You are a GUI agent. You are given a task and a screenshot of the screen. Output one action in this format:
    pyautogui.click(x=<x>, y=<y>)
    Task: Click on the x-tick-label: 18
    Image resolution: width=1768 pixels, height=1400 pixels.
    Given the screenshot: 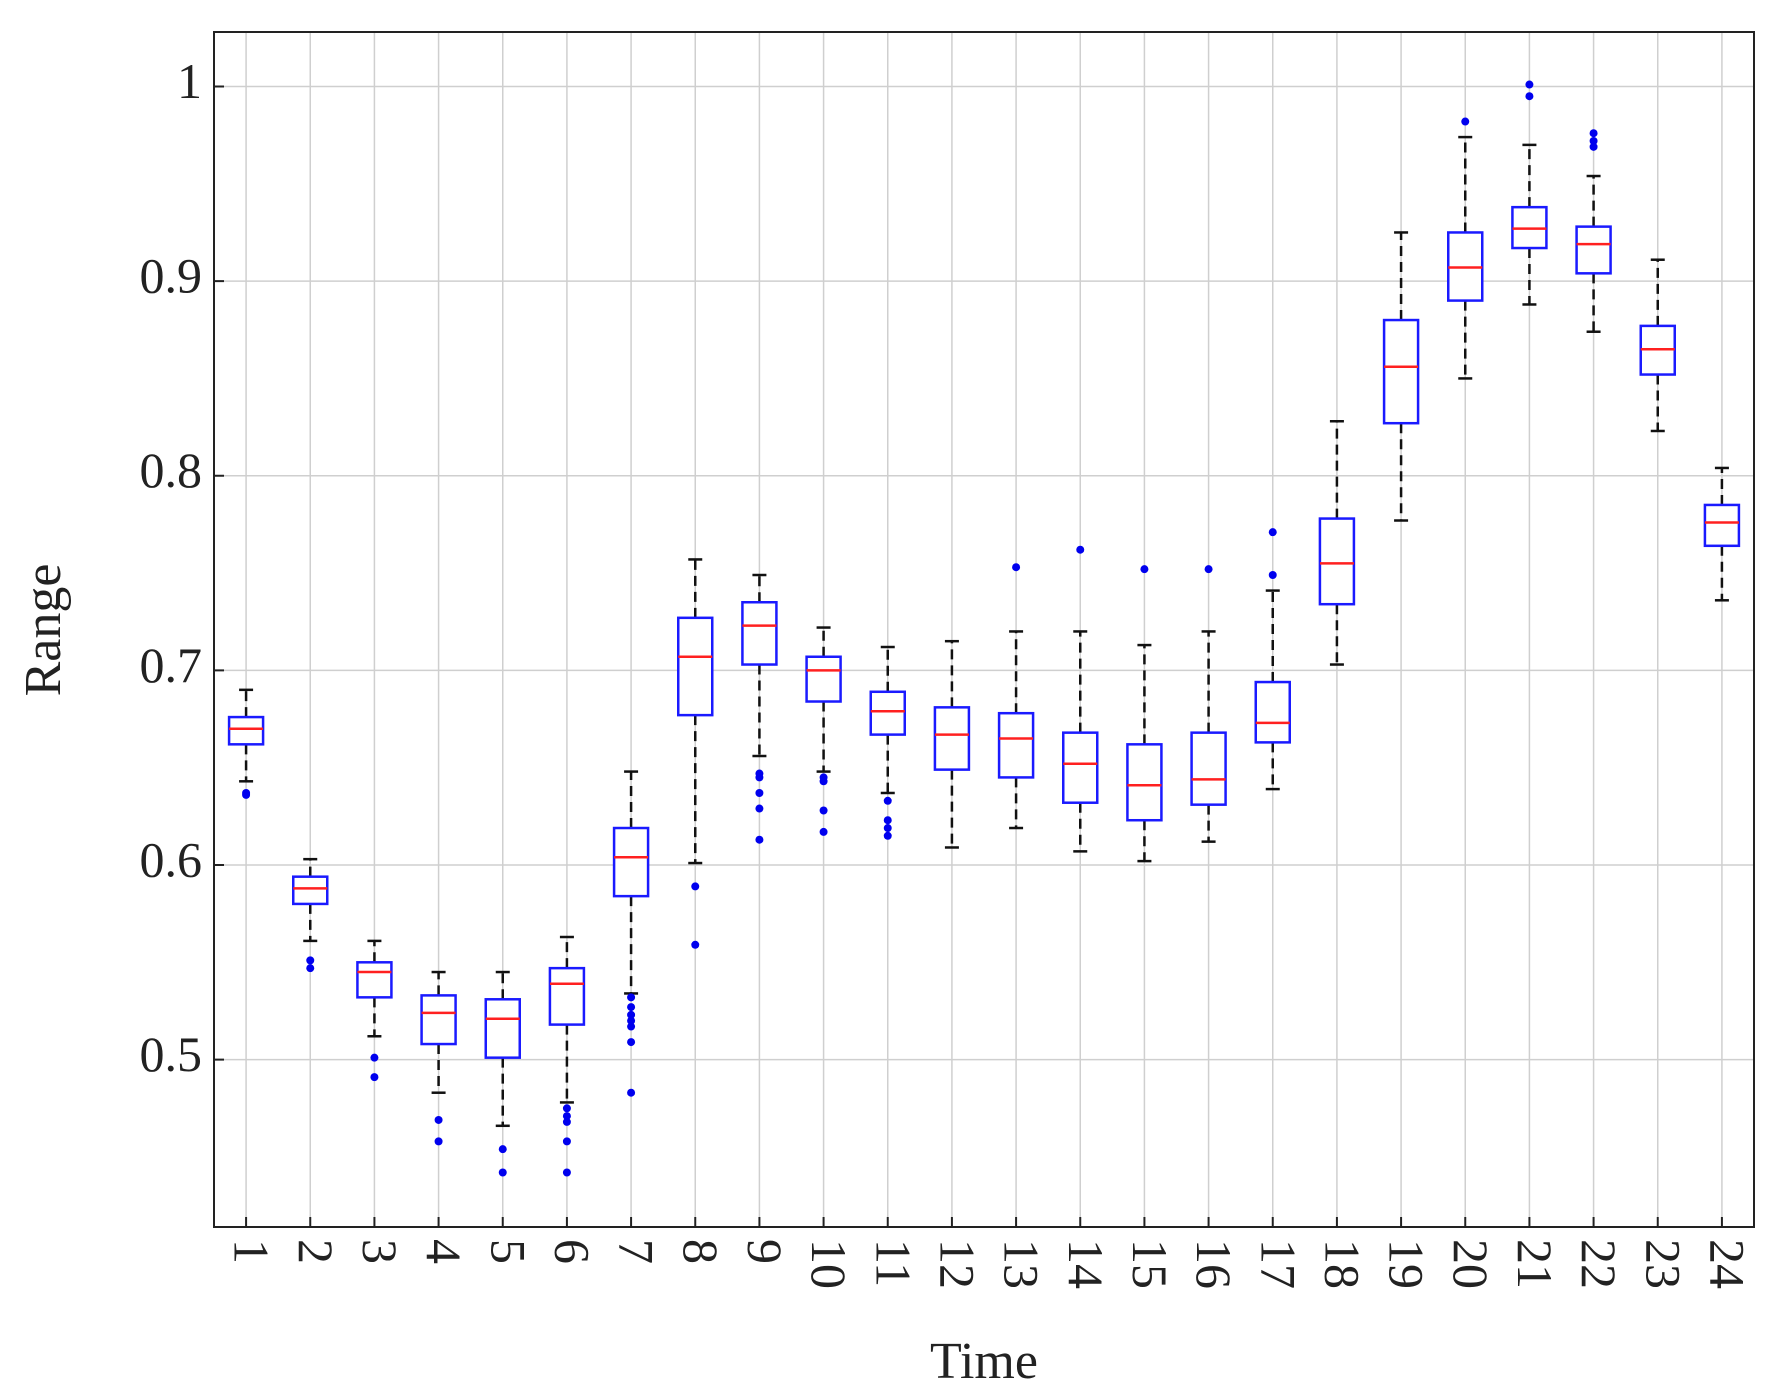 What is the action you would take?
    pyautogui.click(x=1342, y=1264)
    